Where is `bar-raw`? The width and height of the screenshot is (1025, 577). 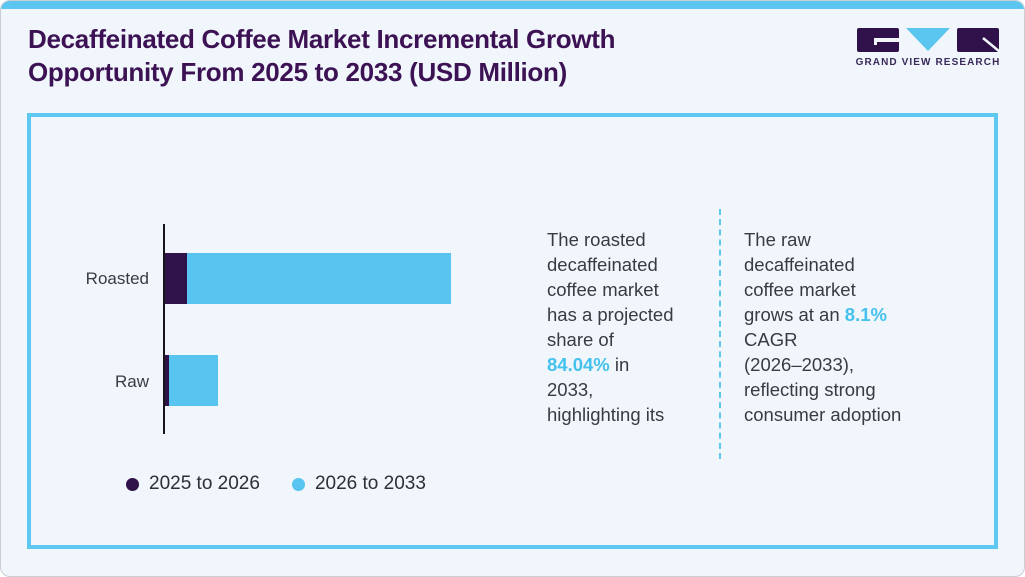 bar-raw is located at coordinates (191, 380).